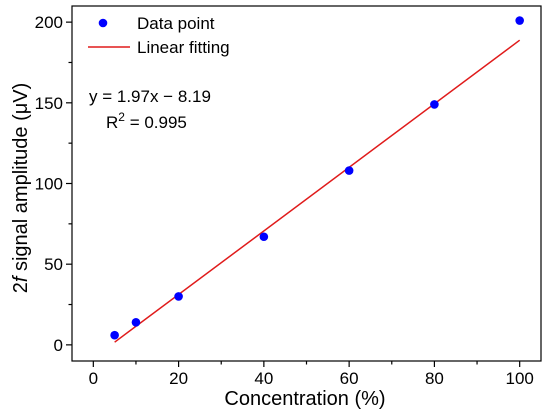 The height and width of the screenshot is (415, 550). I want to click on y-tick-label-50: 50, so click(53, 264).